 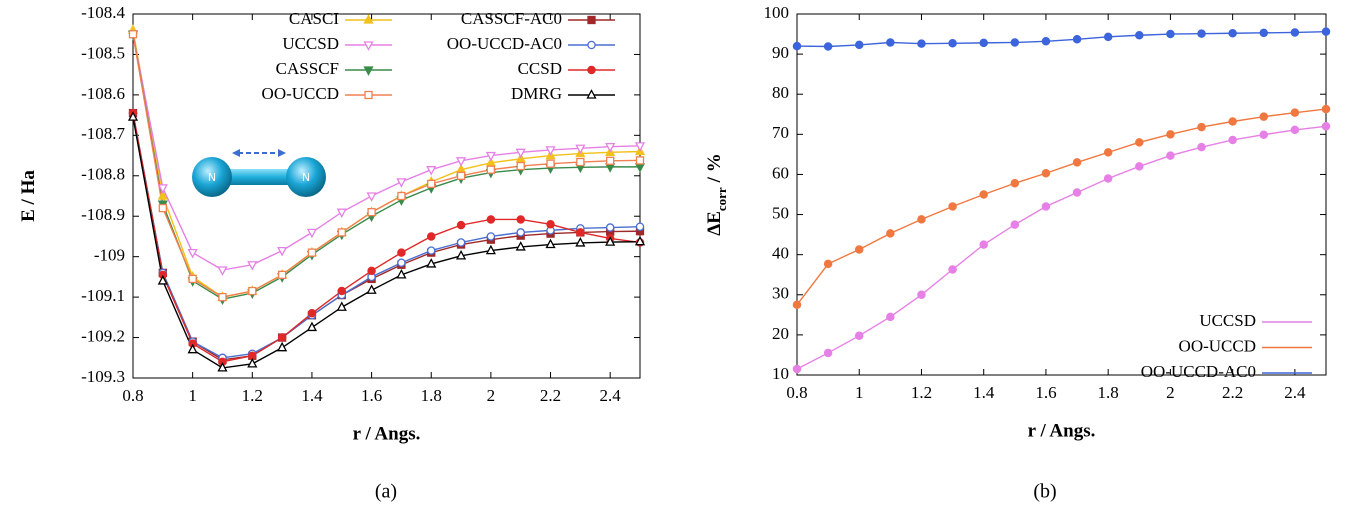 What do you see at coordinates (780, 333) in the screenshot?
I see `y-tick-label: 20` at bounding box center [780, 333].